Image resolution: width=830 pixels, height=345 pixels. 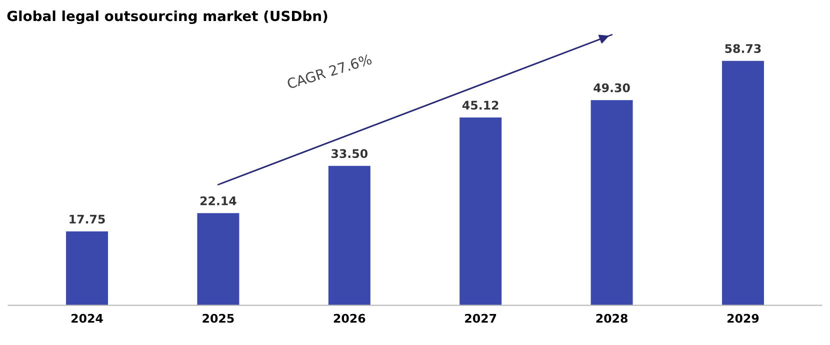 What do you see at coordinates (87, 219) in the screenshot?
I see `data-label: 17.75` at bounding box center [87, 219].